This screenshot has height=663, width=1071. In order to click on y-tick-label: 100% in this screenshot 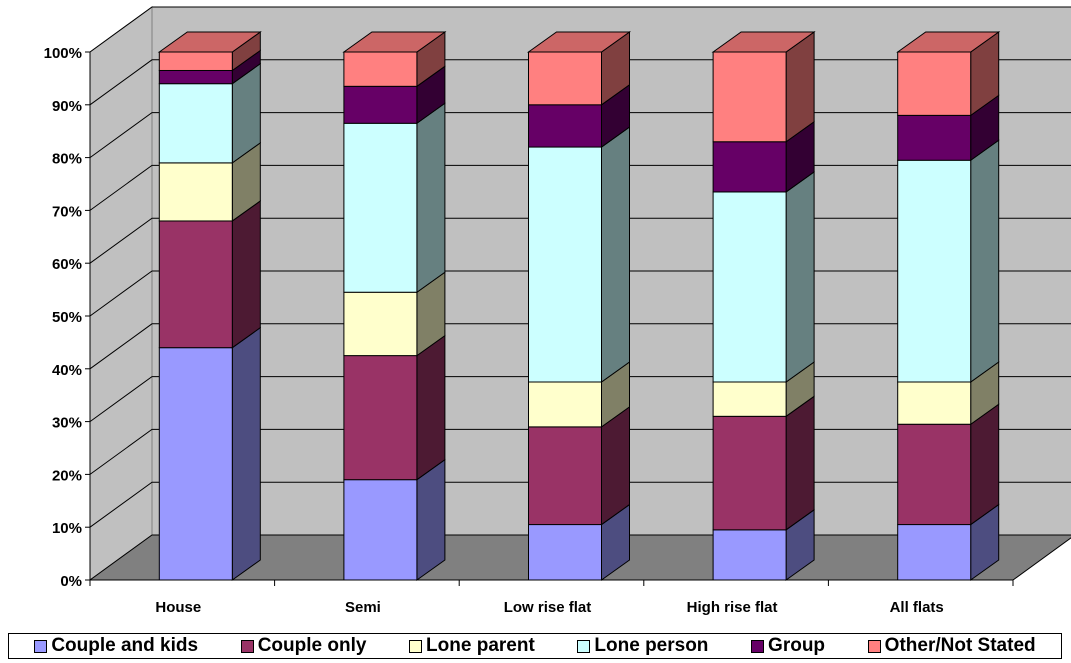, I will do `click(63, 53)`.